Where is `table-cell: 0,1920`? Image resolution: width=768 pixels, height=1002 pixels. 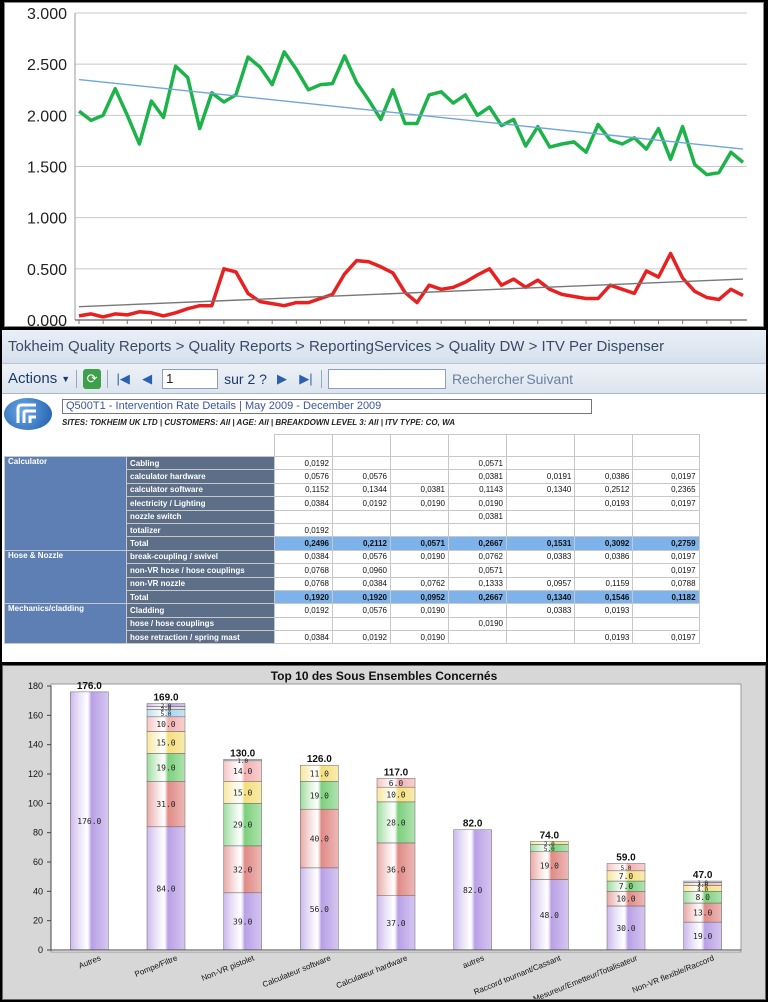 table-cell: 0,1920 is located at coordinates (303, 597).